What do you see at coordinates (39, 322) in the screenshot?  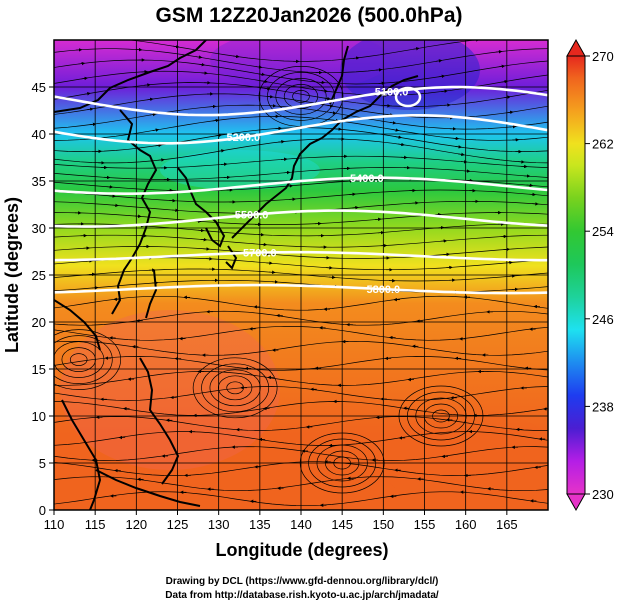 I see `y-tick-label: 20` at bounding box center [39, 322].